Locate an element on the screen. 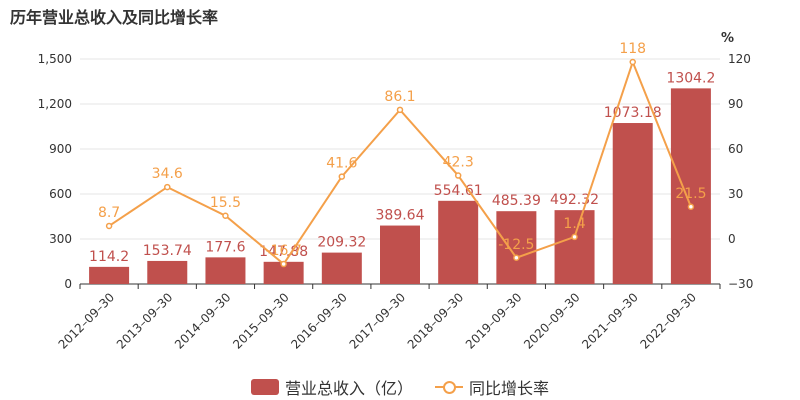 This screenshot has height=400, width=800. growth-data-label: 34.6 is located at coordinates (167, 174).